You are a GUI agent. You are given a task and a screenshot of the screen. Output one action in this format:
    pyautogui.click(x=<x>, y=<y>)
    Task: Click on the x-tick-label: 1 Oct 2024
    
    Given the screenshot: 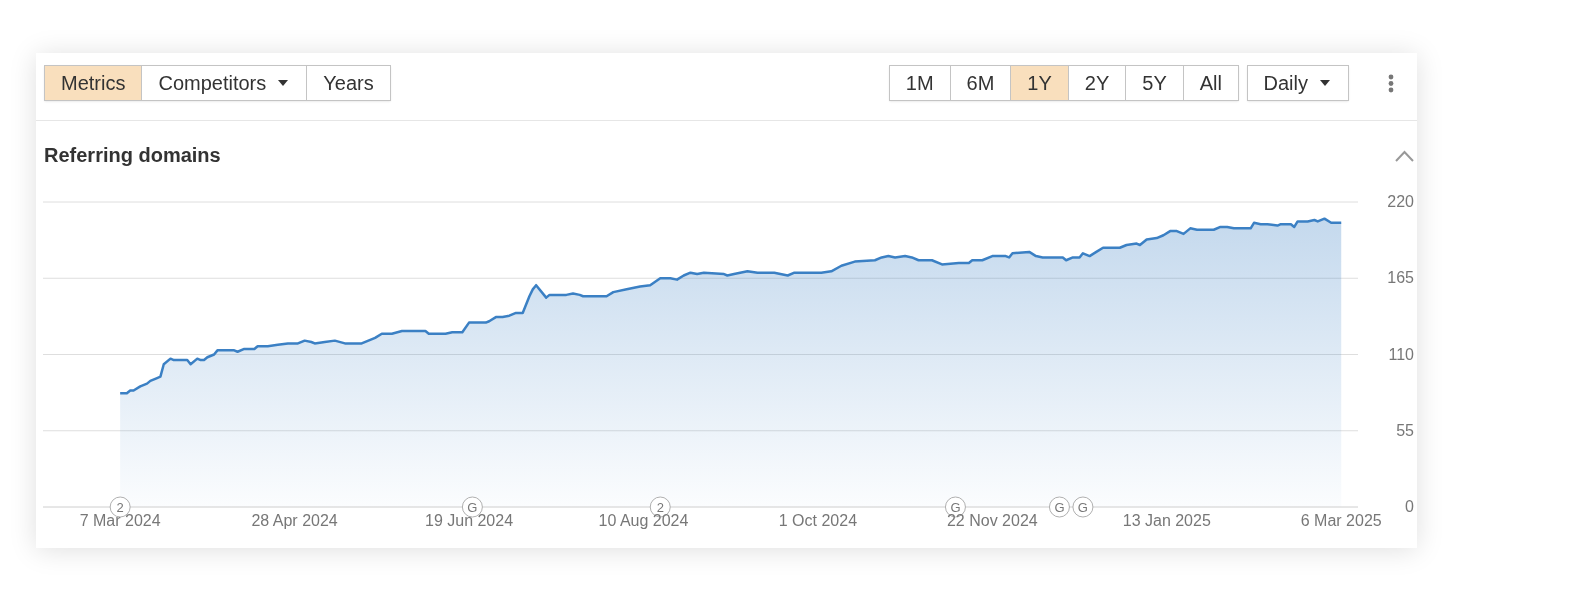 What is the action you would take?
    pyautogui.click(x=818, y=521)
    